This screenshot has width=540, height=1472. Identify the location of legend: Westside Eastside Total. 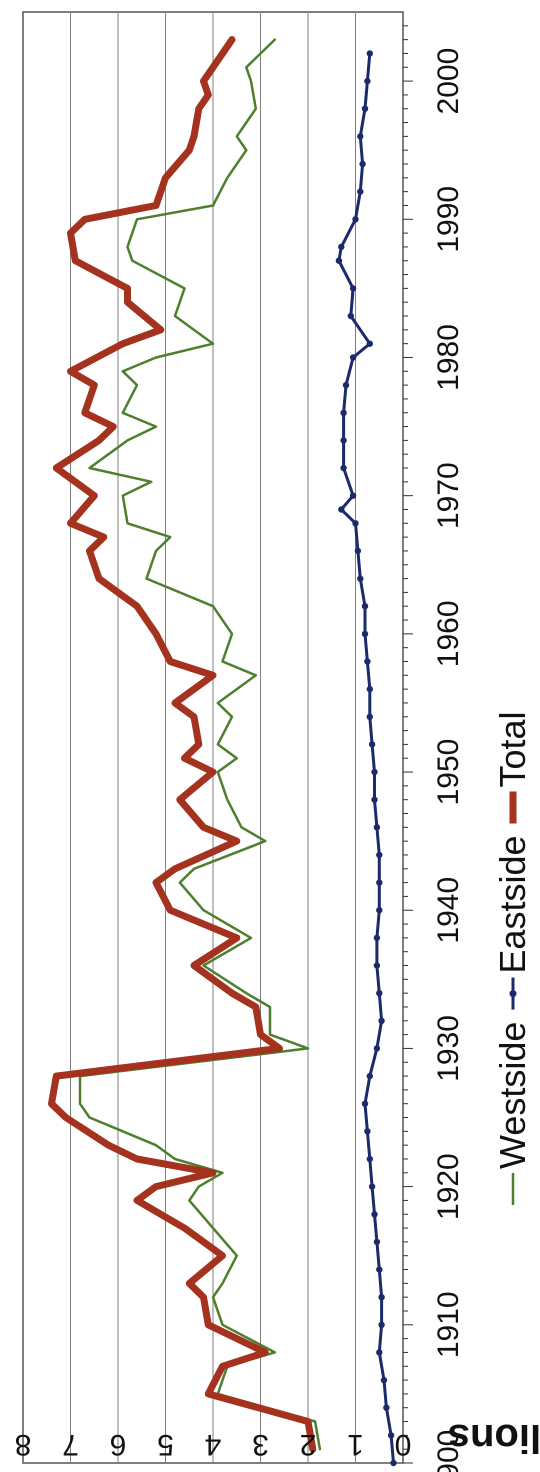
(512, 958).